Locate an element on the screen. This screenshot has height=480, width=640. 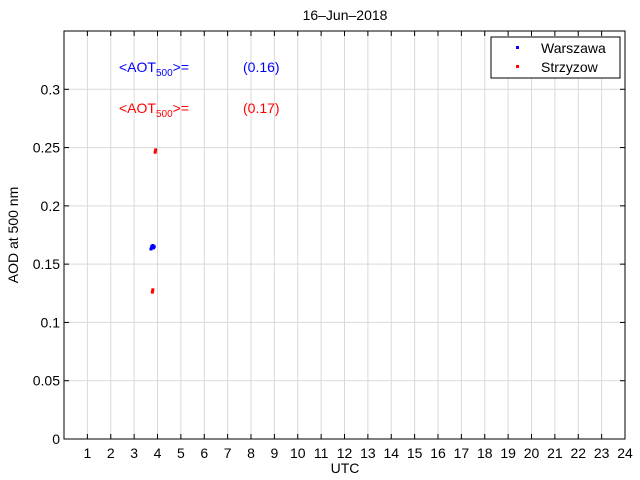
x-tick-label: 3 is located at coordinates (134, 453).